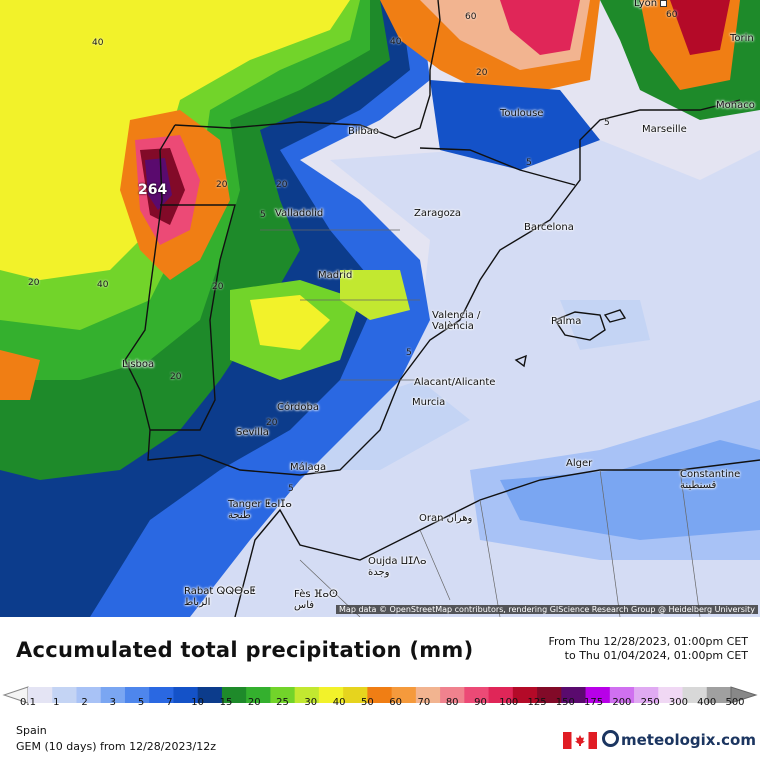  I want to click on city-label: Toulouse, so click(522, 113).